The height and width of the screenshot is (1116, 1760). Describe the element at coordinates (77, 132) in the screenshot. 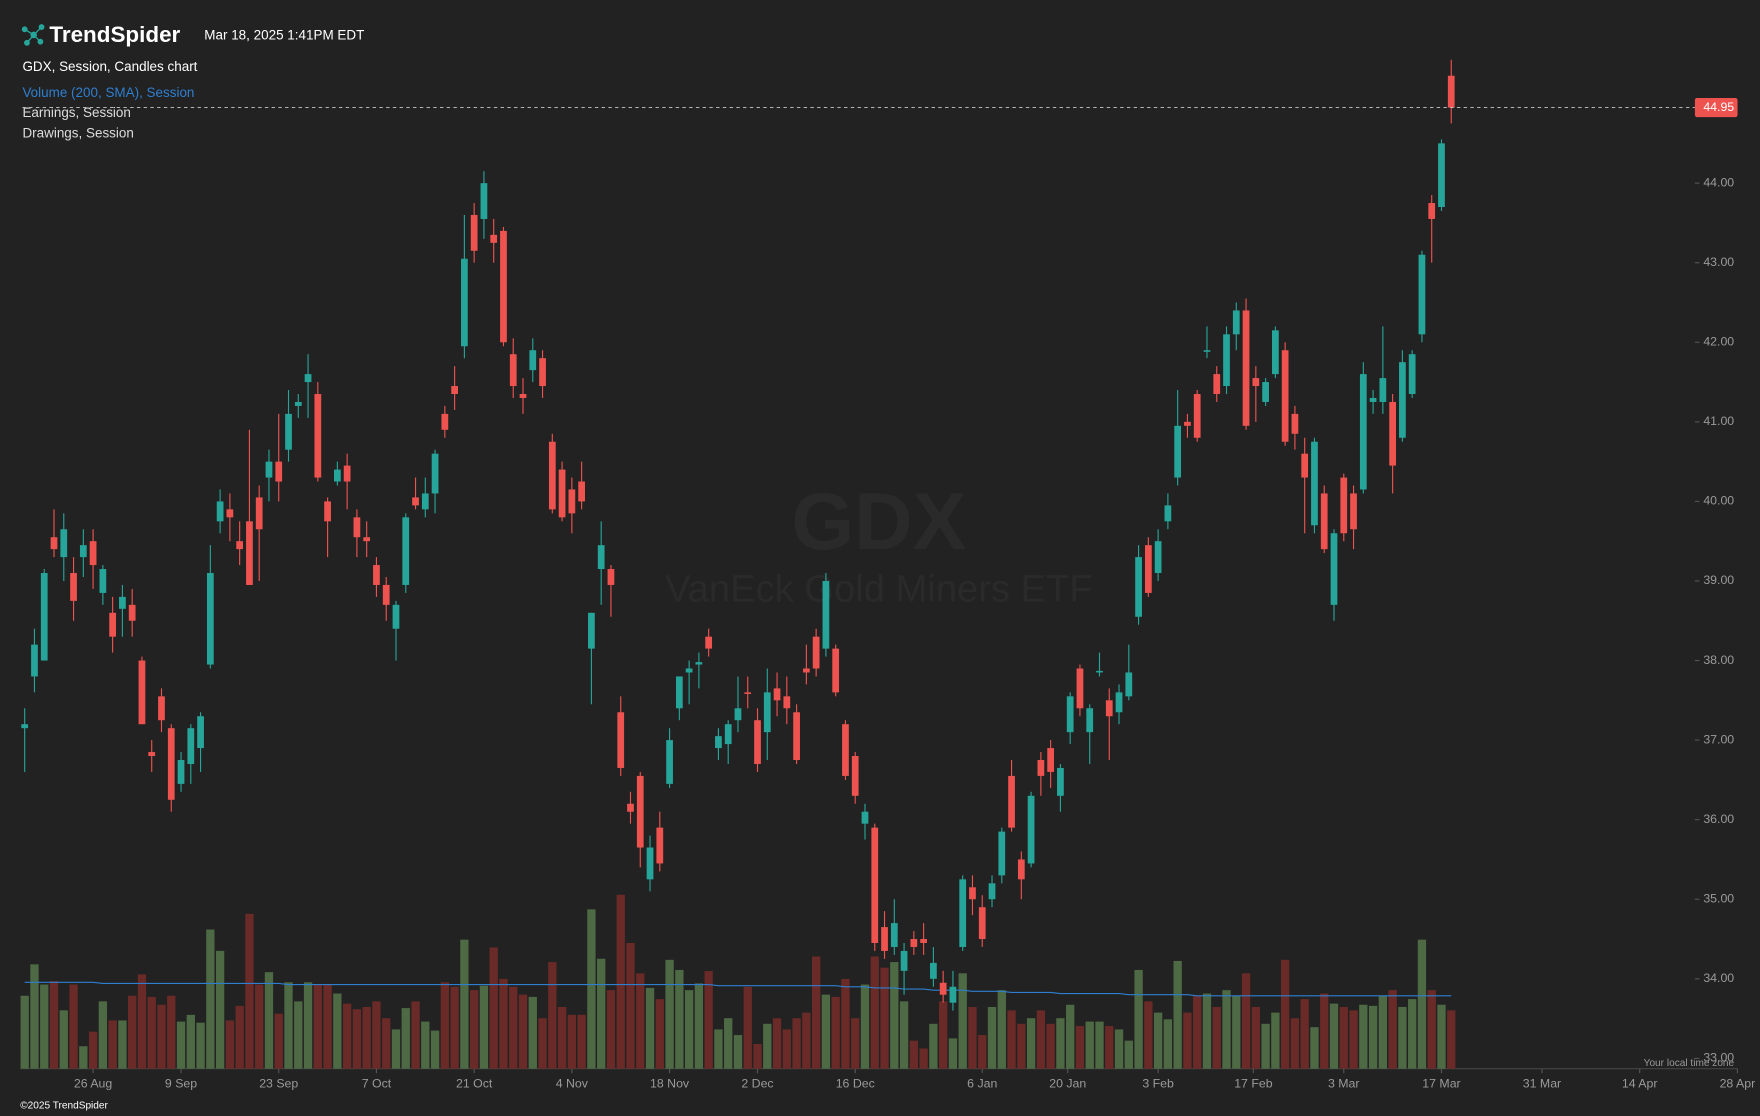

I see `drawings-legend: Drawings, Session` at that location.